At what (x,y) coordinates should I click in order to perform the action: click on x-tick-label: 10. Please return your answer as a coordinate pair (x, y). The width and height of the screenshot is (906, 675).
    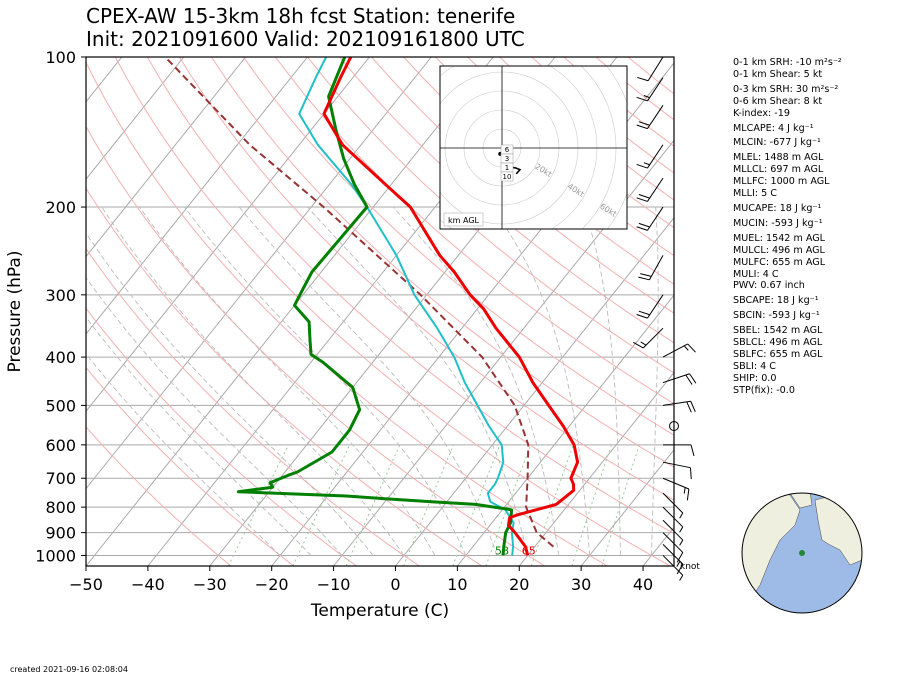
    Looking at the image, I should click on (457, 584).